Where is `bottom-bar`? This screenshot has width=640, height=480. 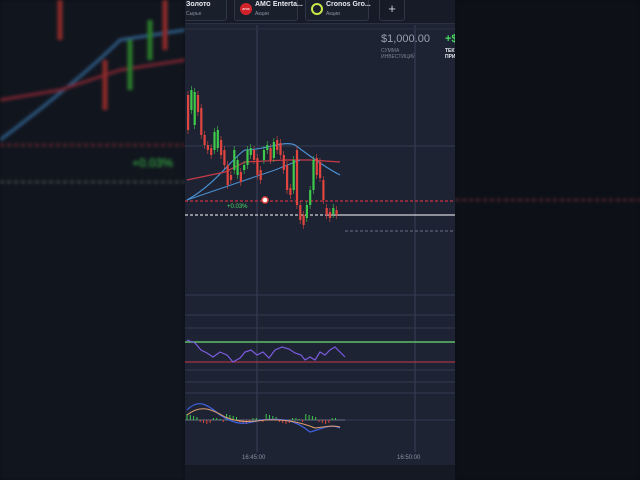
bottom-bar is located at coordinates (320, 472).